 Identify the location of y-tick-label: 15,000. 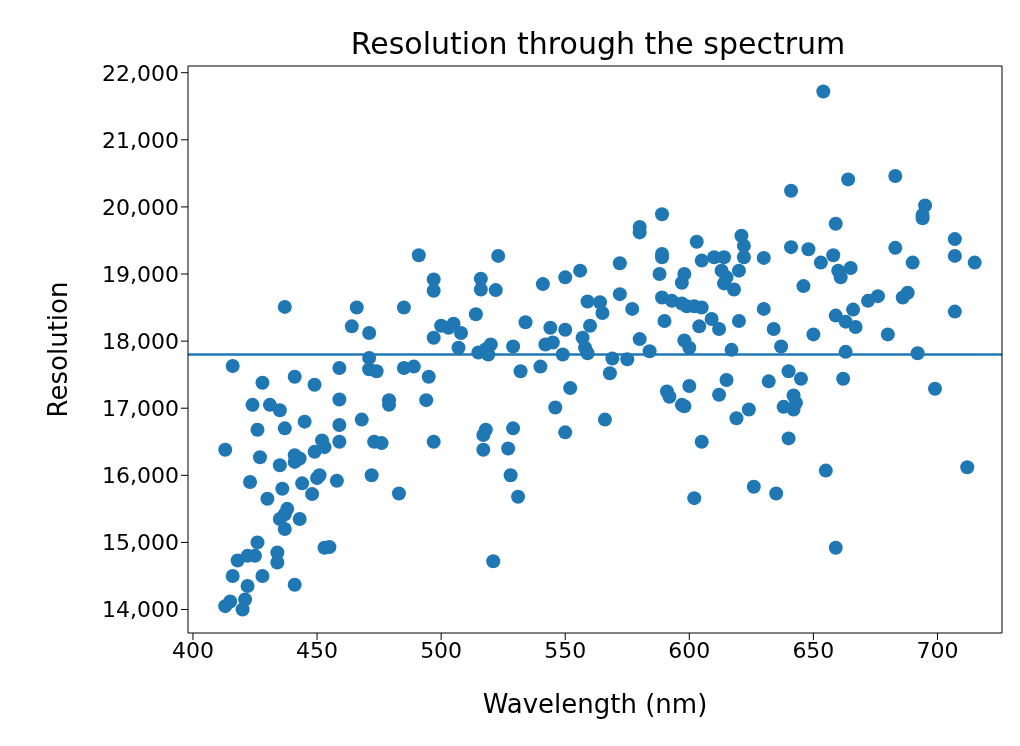
(140, 543).